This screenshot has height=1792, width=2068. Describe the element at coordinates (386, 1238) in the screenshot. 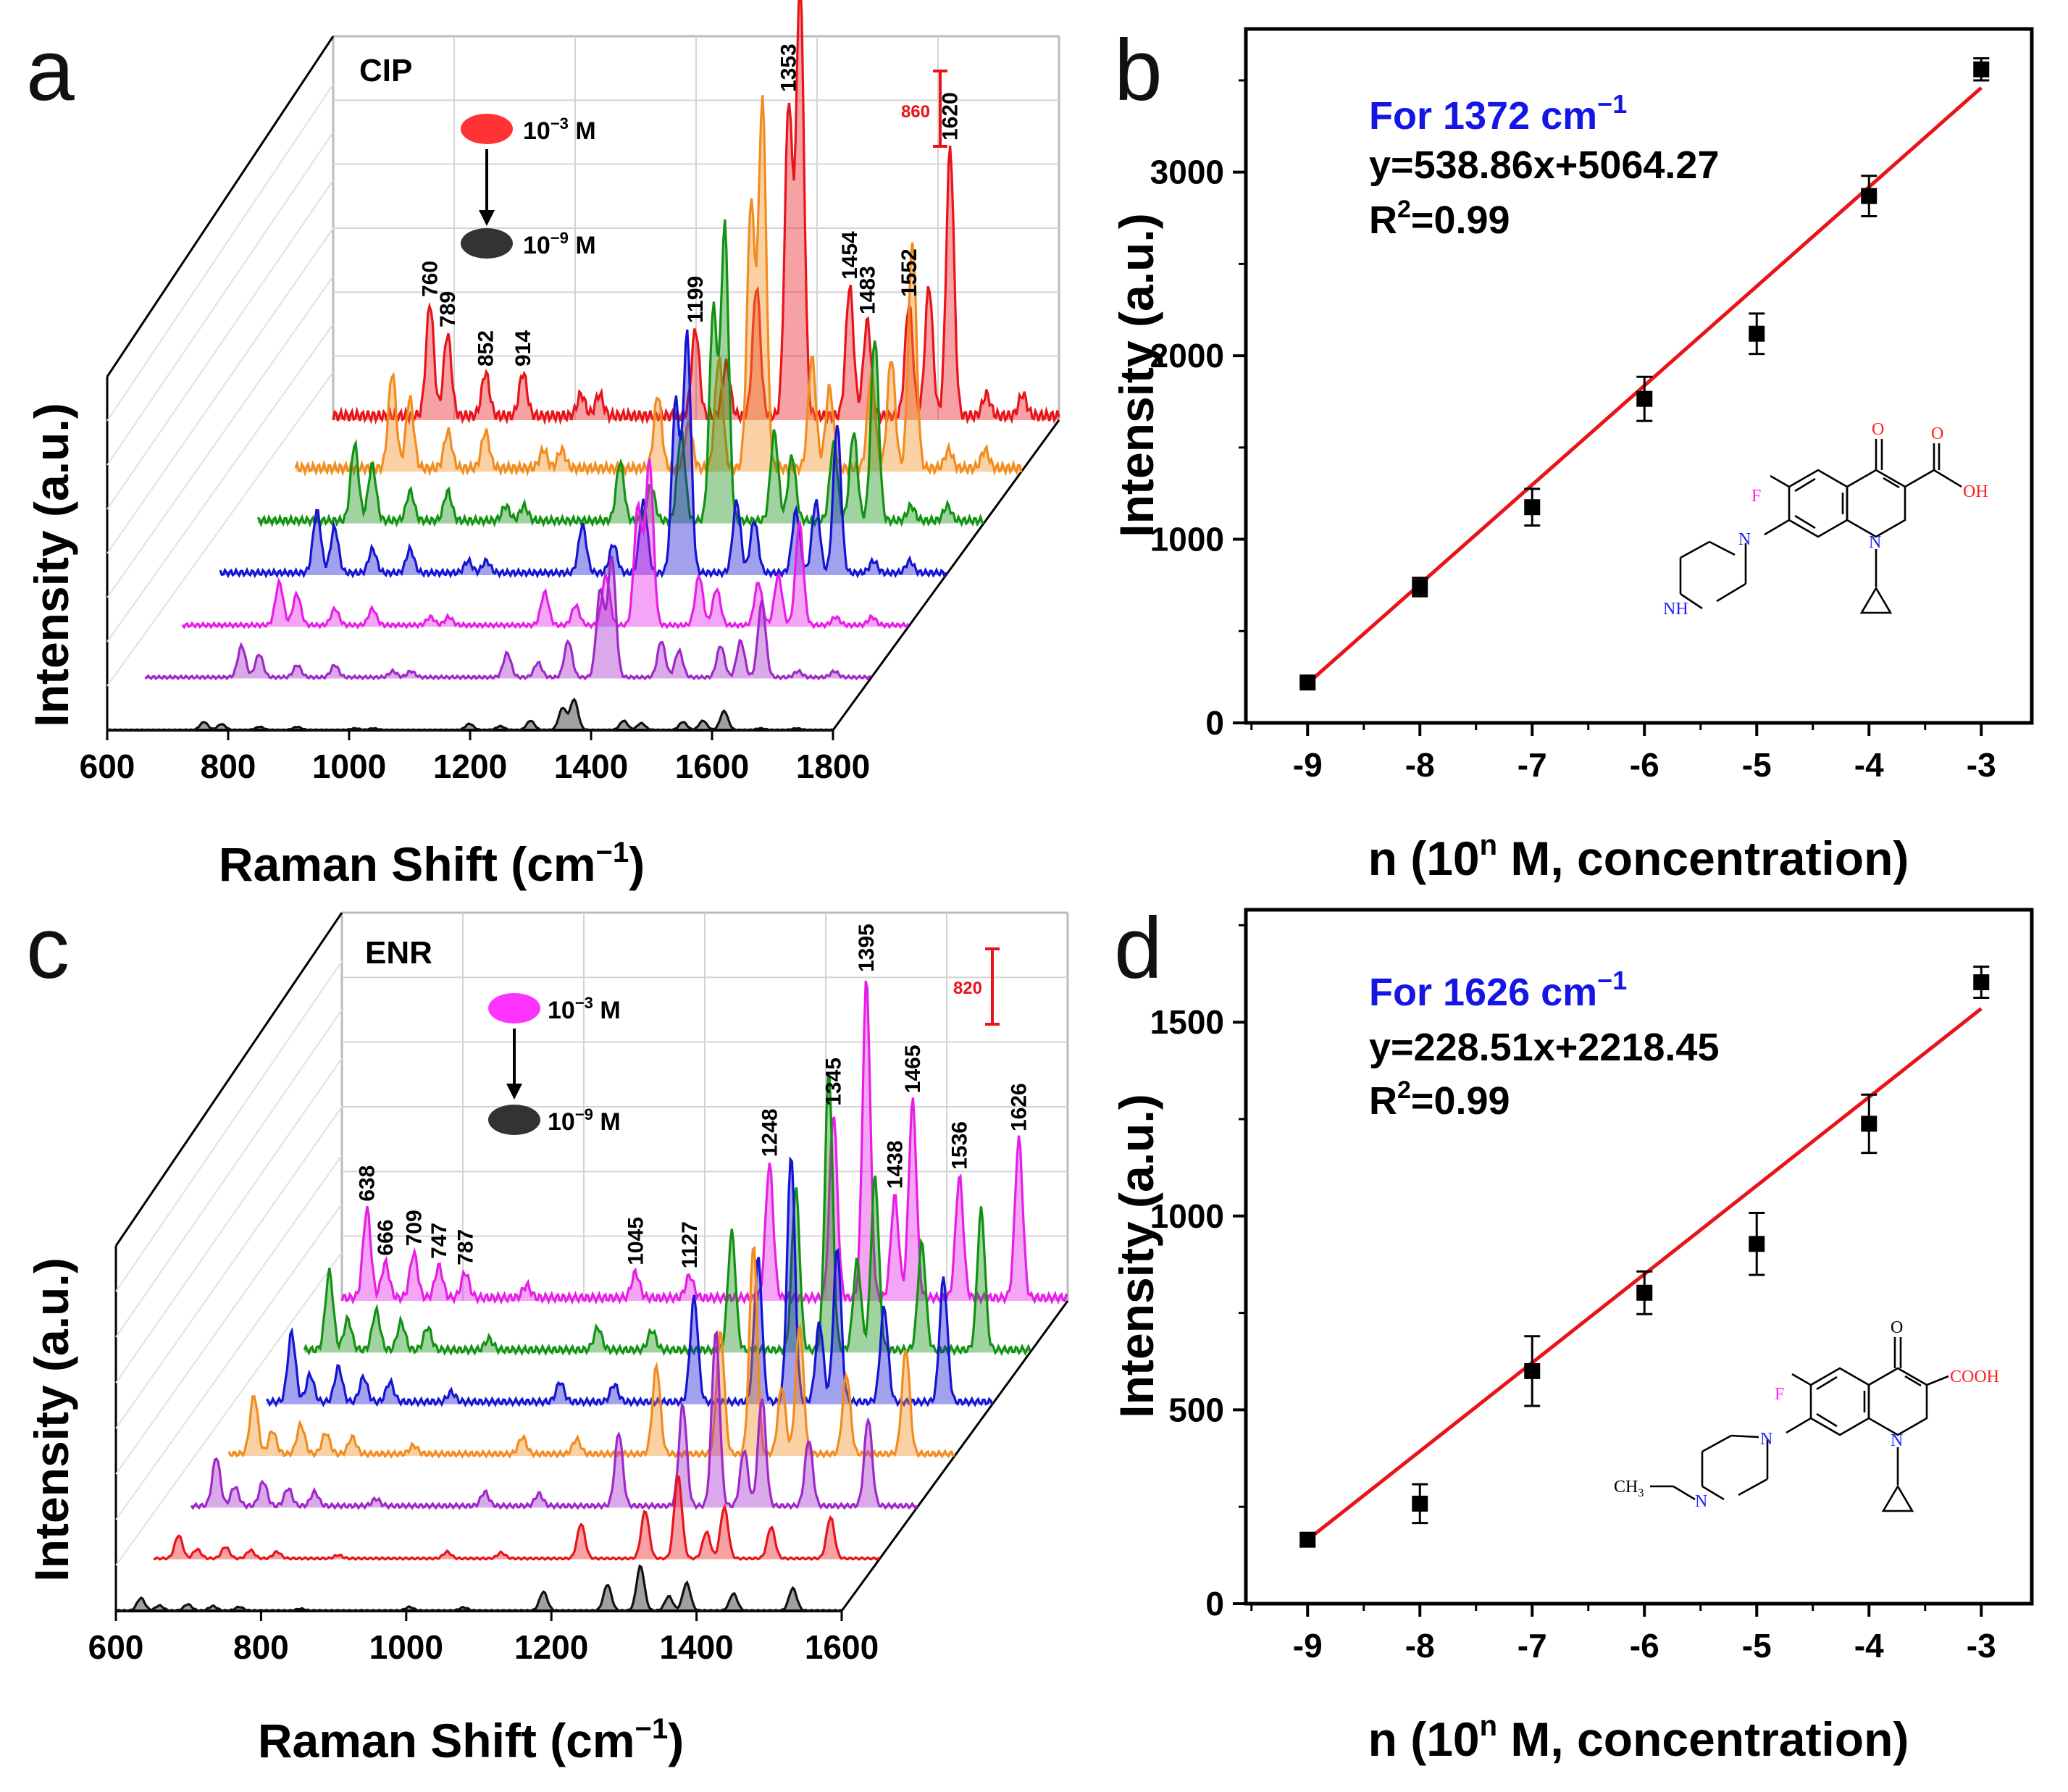

I see `peak-label: 666` at that location.